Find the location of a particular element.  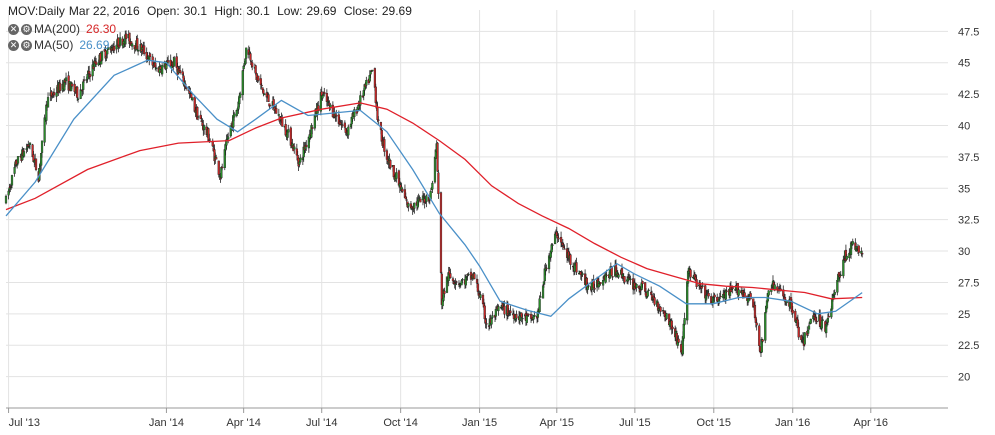

x-tick-label: Apr '14 is located at coordinates (243, 423).